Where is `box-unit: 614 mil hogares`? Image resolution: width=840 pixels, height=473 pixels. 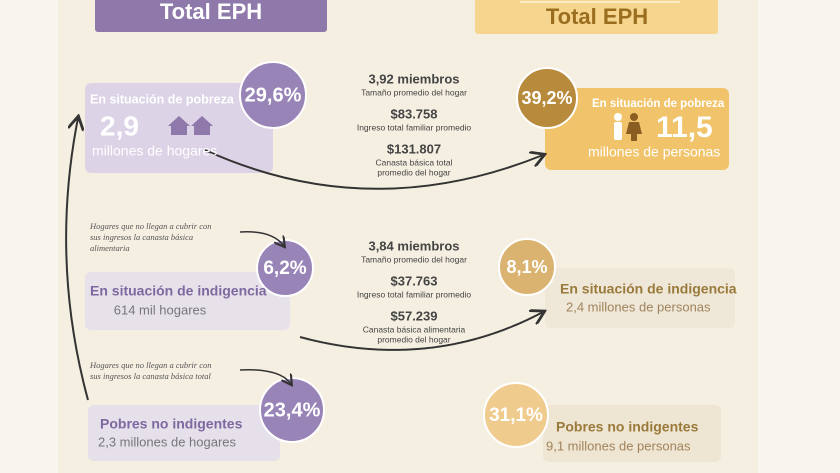
box-unit: 614 mil hogares is located at coordinates (160, 309).